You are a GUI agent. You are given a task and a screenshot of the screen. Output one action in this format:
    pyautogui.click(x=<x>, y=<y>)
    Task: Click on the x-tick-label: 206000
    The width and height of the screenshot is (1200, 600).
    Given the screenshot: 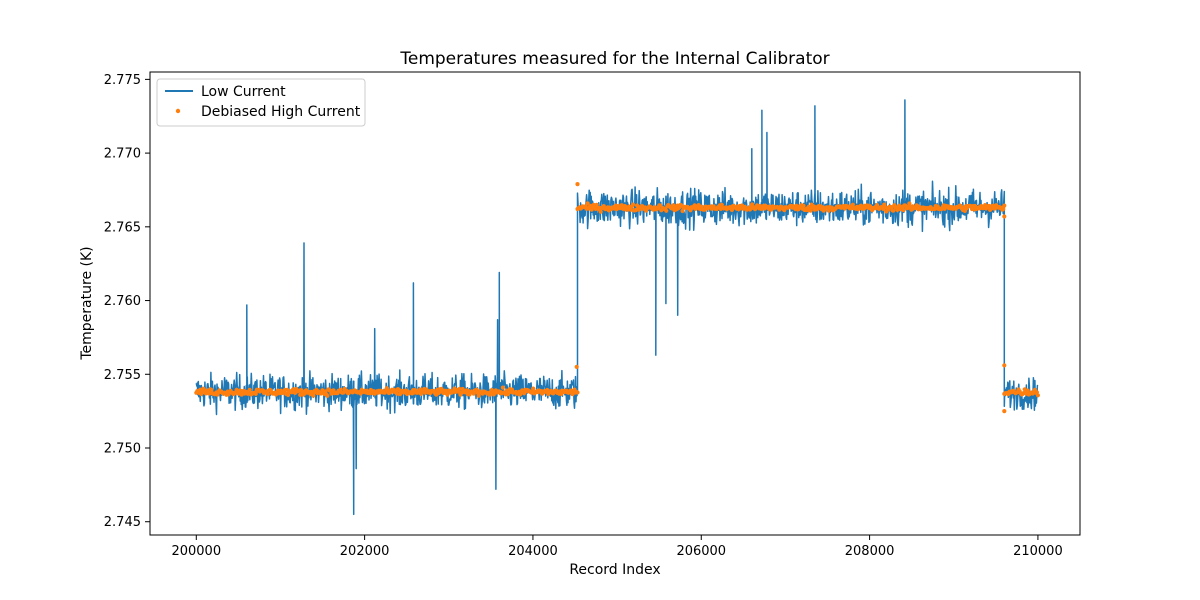 What is the action you would take?
    pyautogui.click(x=701, y=551)
    